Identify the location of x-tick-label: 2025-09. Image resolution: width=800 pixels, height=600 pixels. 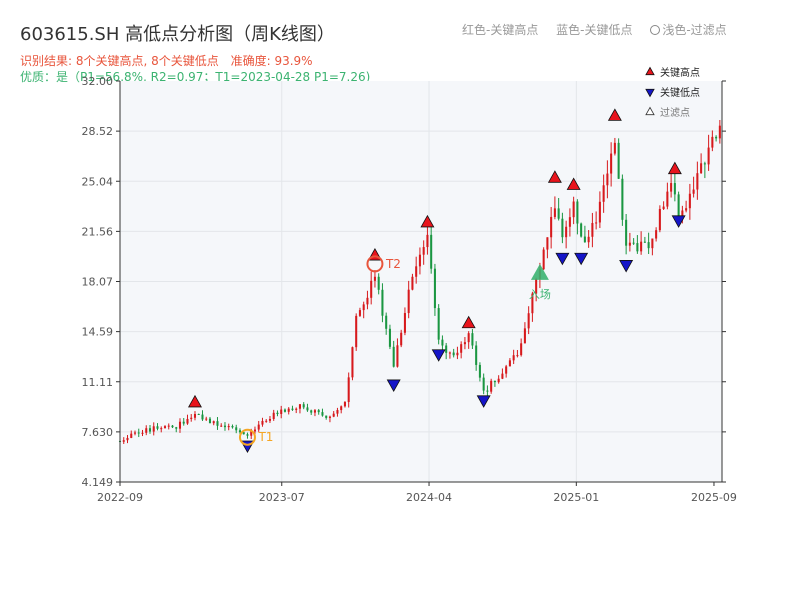
(714, 497).